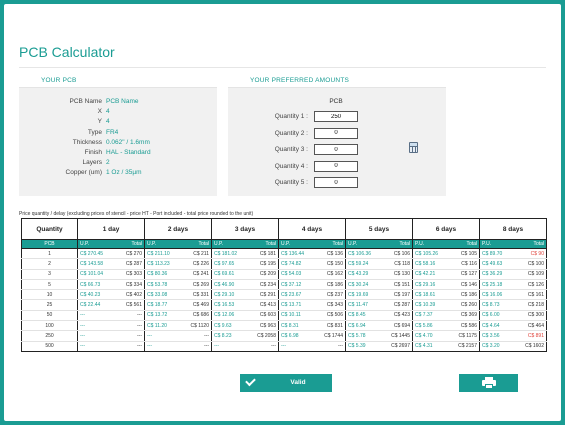 This screenshot has width=565, height=425. I want to click on total-price-cell: C$ 211, so click(198, 254).